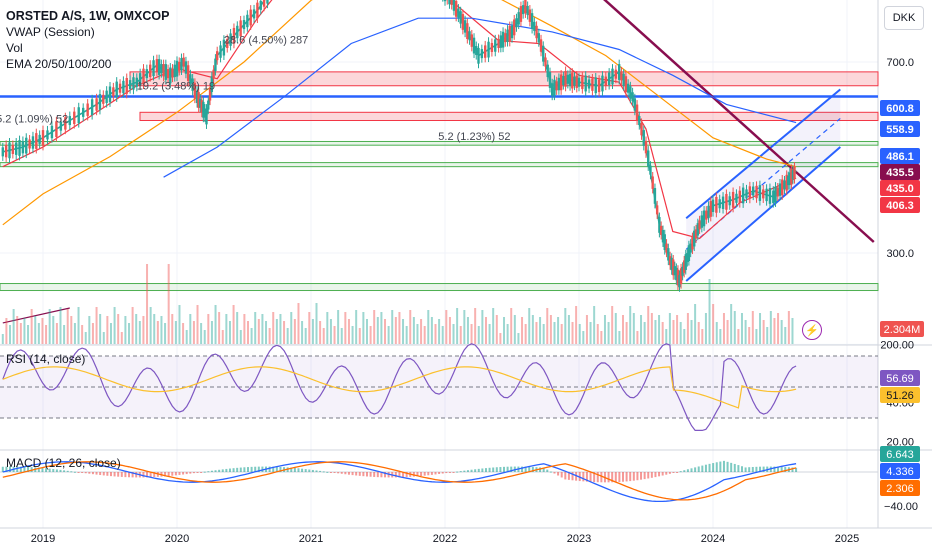  What do you see at coordinates (904, 18) in the screenshot?
I see `currency-button: DKK` at bounding box center [904, 18].